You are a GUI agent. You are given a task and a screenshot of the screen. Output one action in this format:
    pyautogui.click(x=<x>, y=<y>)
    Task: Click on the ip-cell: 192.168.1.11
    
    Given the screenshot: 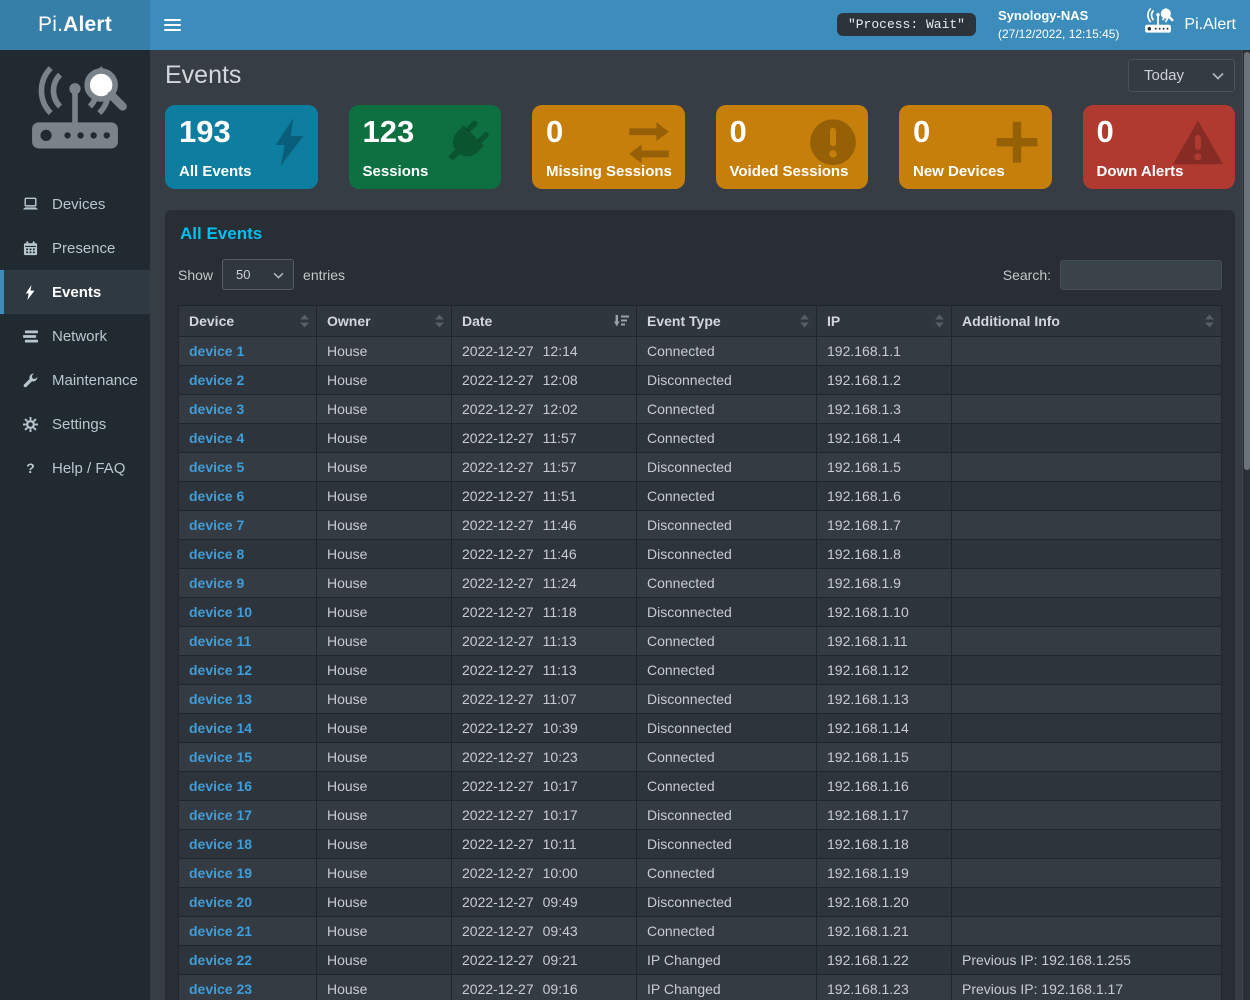 What is the action you would take?
    pyautogui.click(x=884, y=641)
    